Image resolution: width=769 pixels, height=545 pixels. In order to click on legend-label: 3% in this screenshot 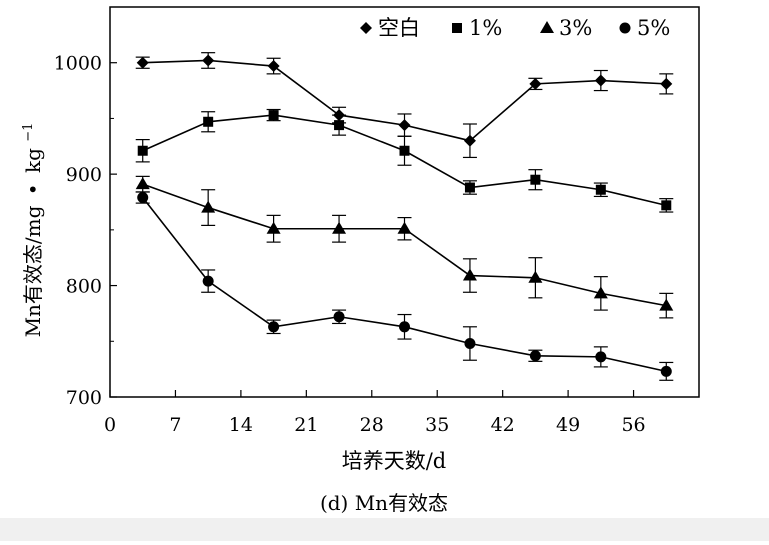, I will do `click(575, 28)`.